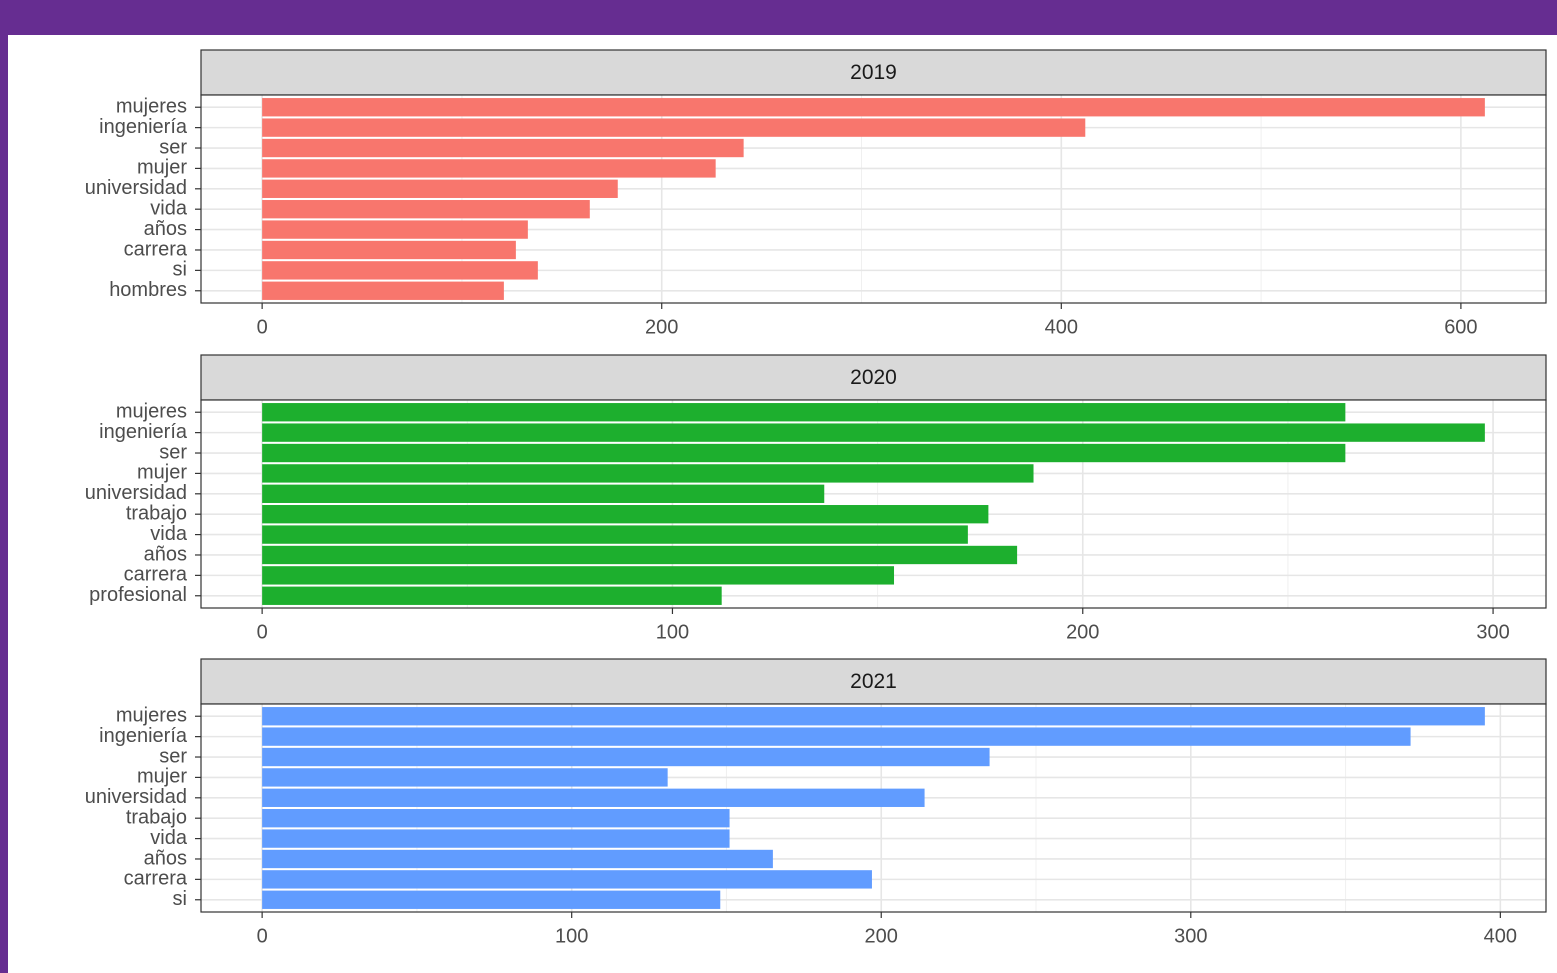 The height and width of the screenshot is (973, 1557). What do you see at coordinates (1460, 327) in the screenshot?
I see `x-tick-label: 600` at bounding box center [1460, 327].